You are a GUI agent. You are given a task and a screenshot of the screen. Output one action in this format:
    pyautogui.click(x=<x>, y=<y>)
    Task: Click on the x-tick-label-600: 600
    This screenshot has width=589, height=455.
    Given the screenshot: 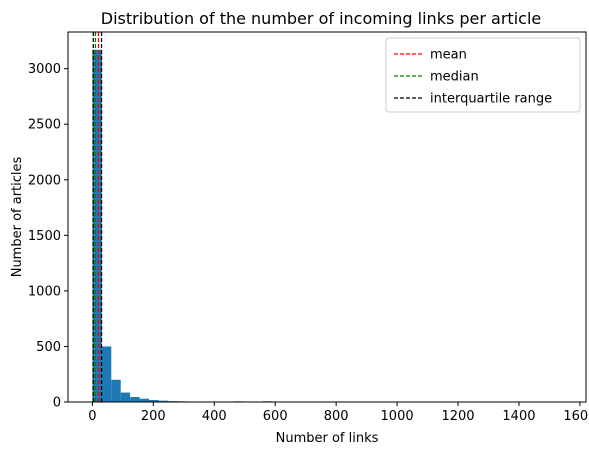 What is the action you would take?
    pyautogui.click(x=275, y=416)
    